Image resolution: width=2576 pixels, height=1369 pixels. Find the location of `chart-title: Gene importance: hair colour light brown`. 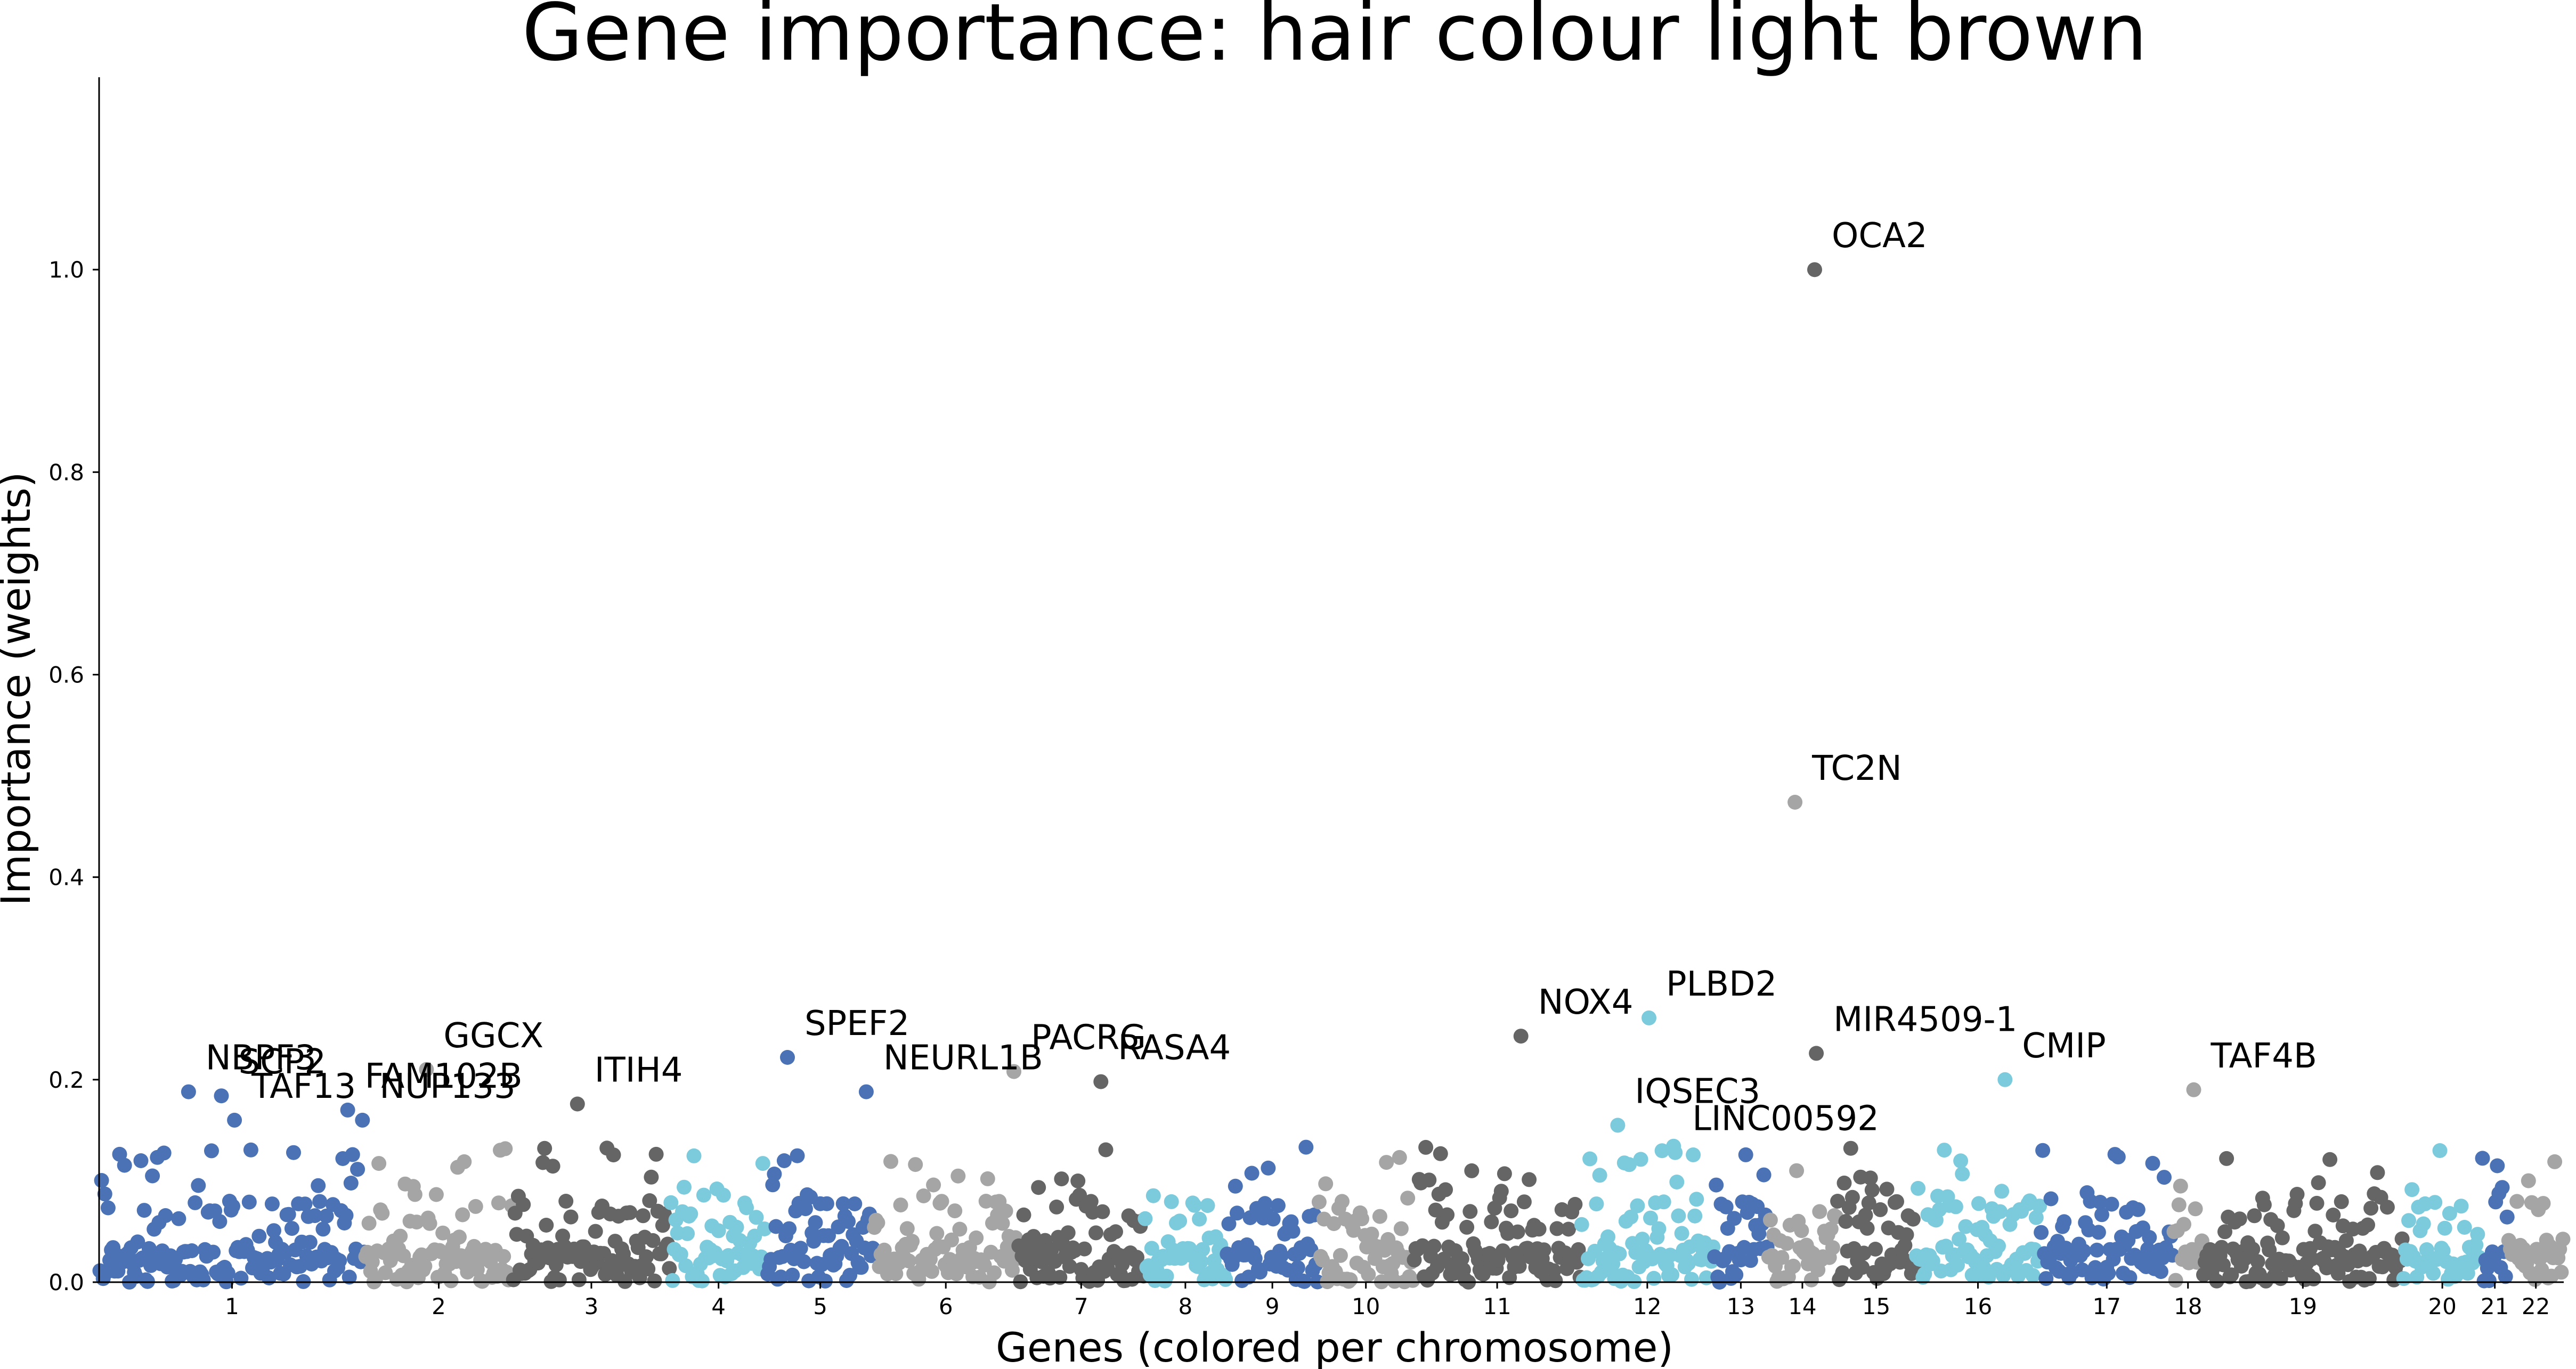

chart-title: Gene importance: hair colour light brown is located at coordinates (1335, 39).